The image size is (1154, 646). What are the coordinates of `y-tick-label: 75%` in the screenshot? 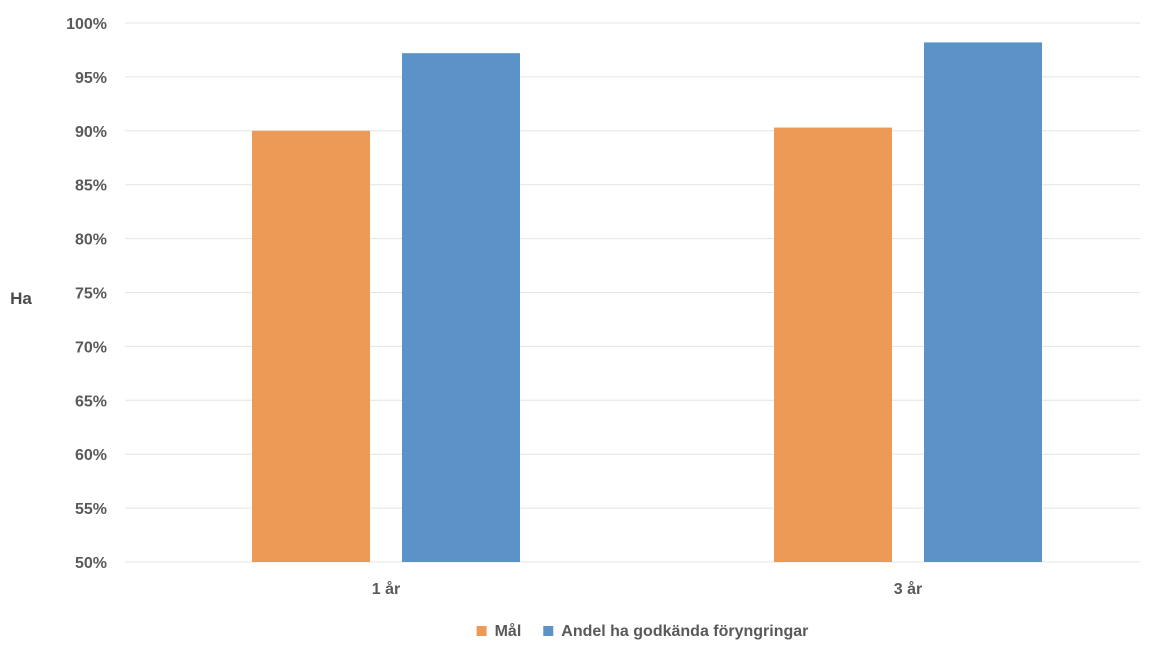 It's located at (91, 294).